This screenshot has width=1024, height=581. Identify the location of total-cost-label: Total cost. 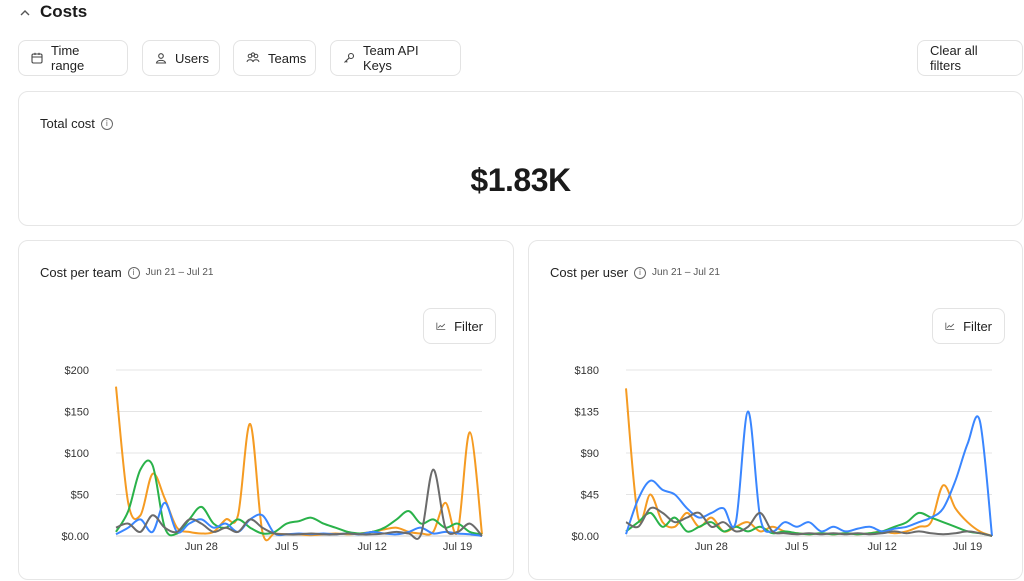
(67, 123).